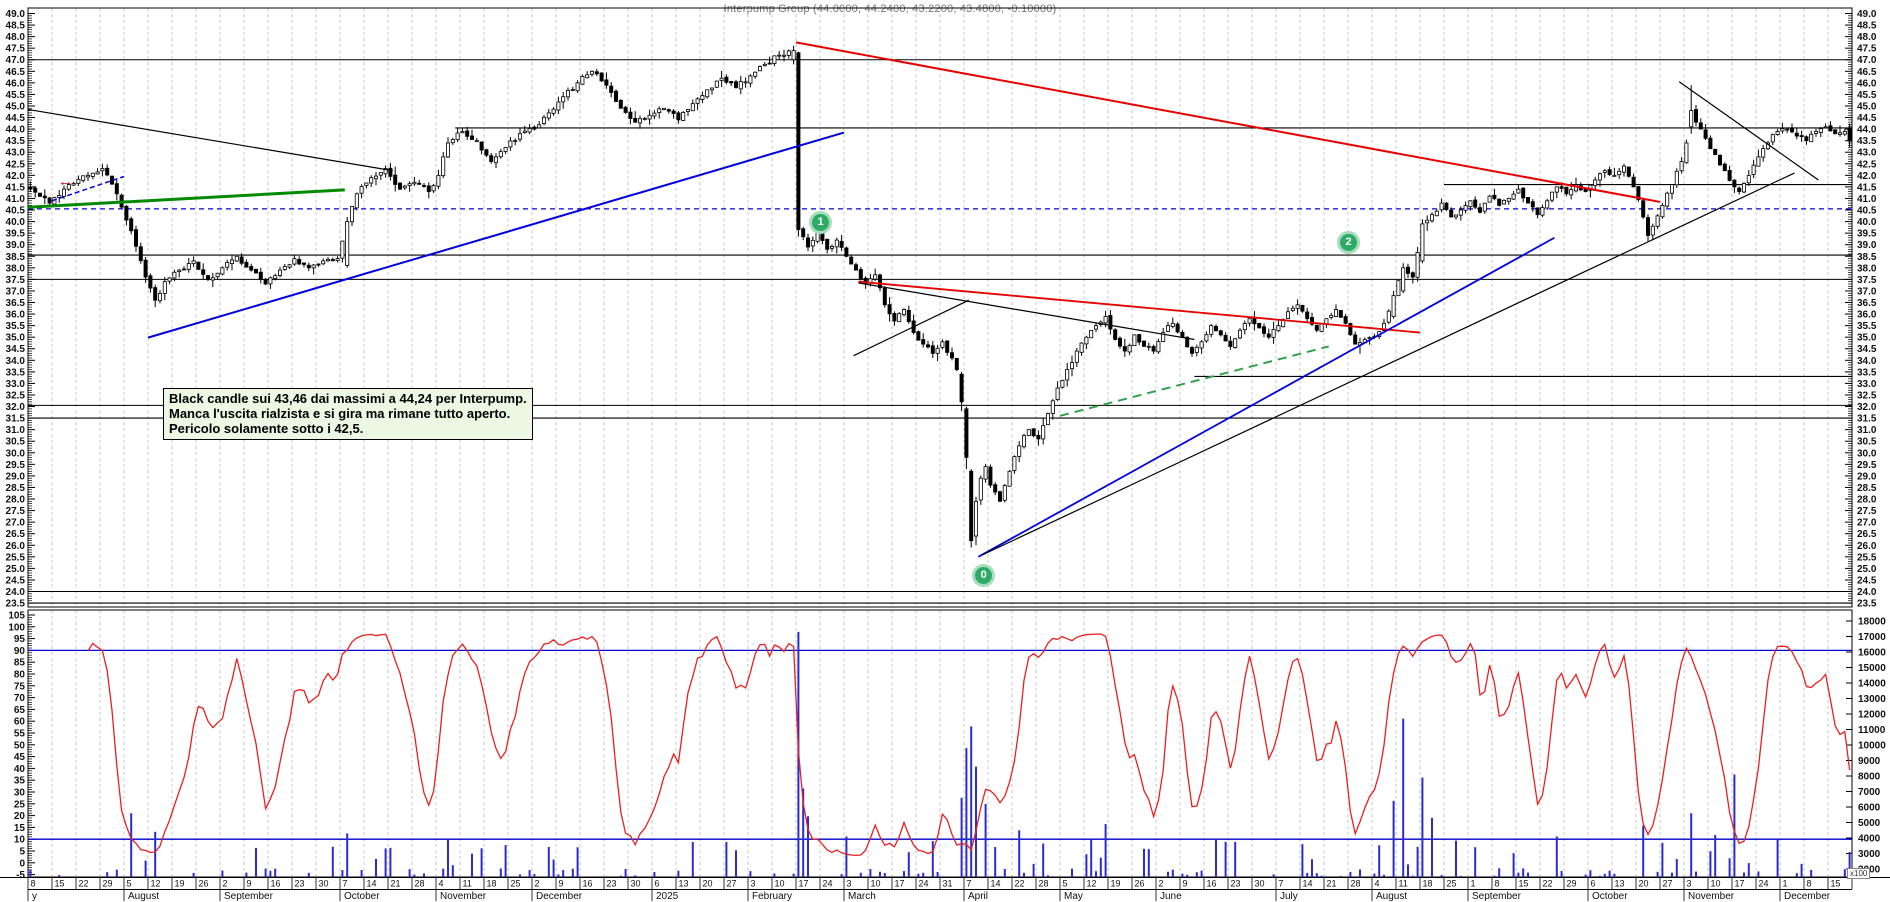  Describe the element at coordinates (16, 557) in the screenshot. I see `svg-text: 25.5` at that location.